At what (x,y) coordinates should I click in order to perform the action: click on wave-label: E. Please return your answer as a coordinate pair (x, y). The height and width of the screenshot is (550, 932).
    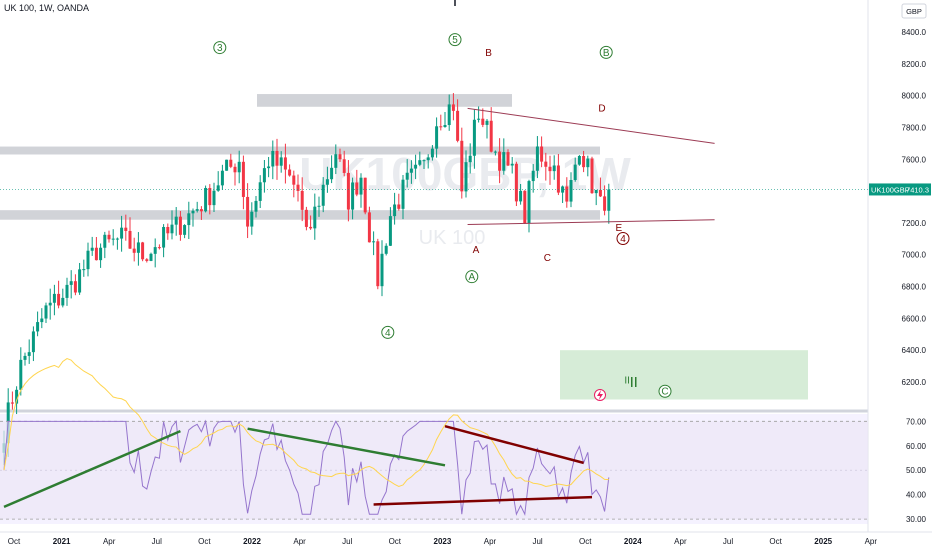
    Looking at the image, I should click on (618, 228).